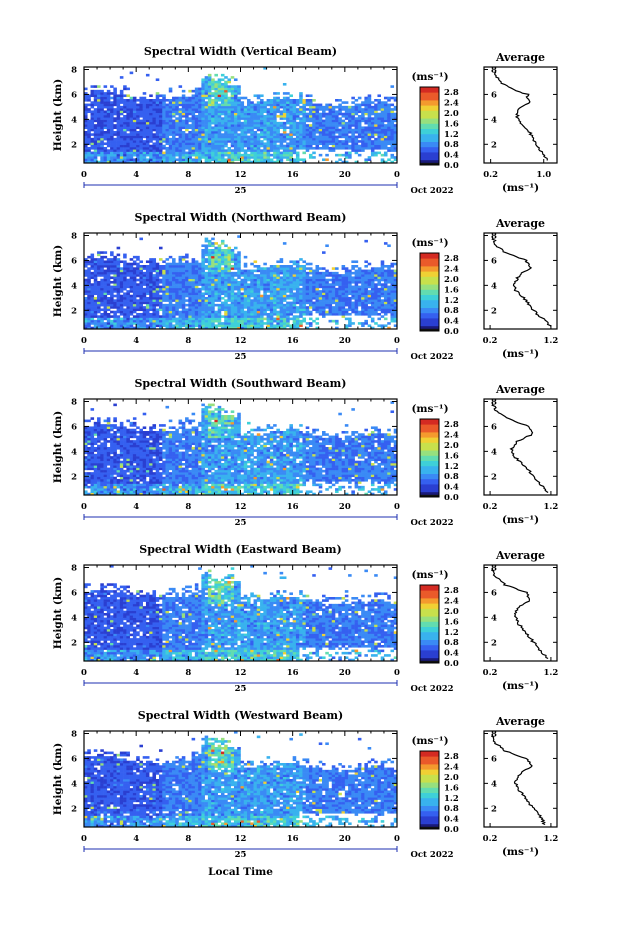  I want to click on colorbar-segment, so click(429, 112).